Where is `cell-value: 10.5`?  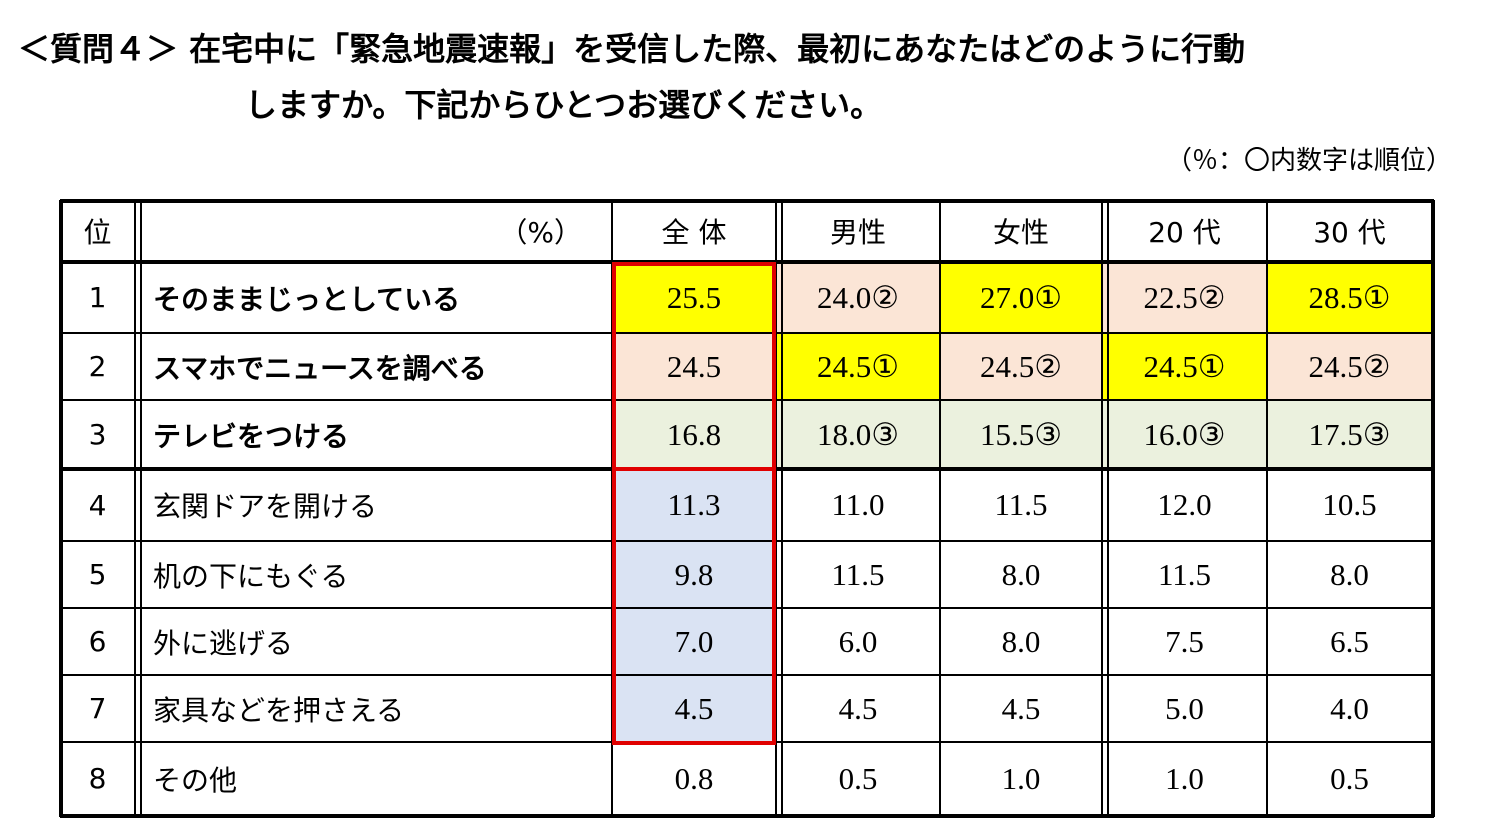 cell-value: 10.5 is located at coordinates (1349, 504).